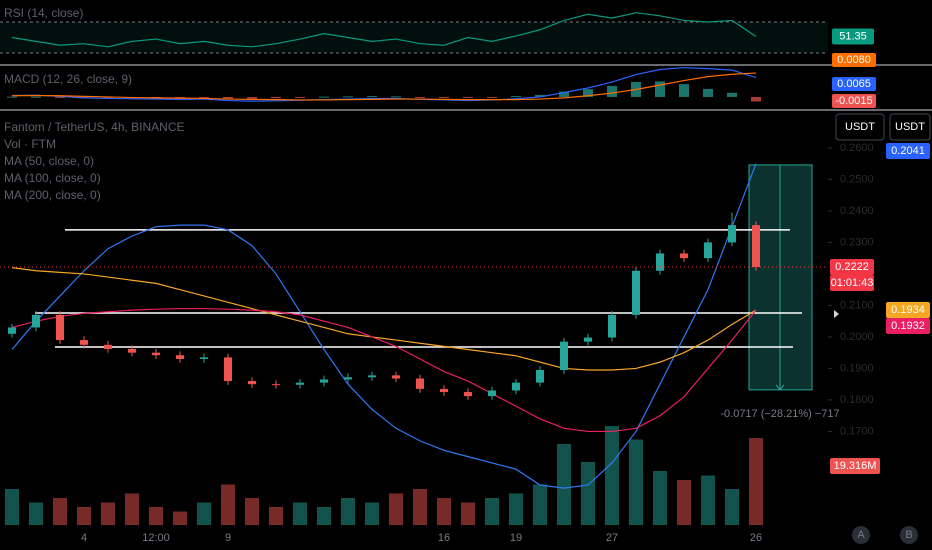  What do you see at coordinates (384, 84) in the screenshot?
I see `macd-line` at bounding box center [384, 84].